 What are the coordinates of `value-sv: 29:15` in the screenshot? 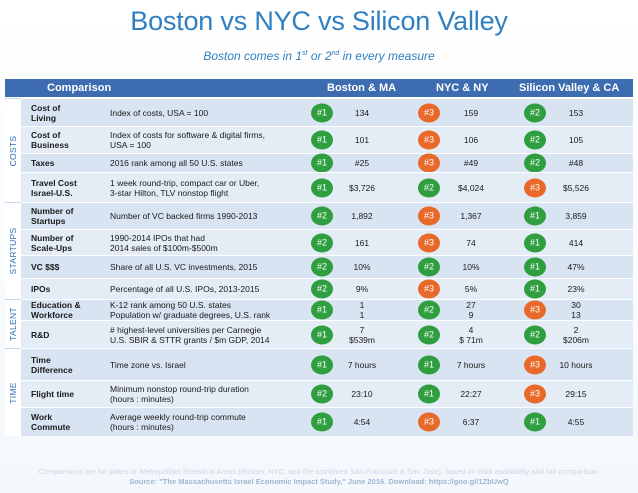 It's located at (576, 394).